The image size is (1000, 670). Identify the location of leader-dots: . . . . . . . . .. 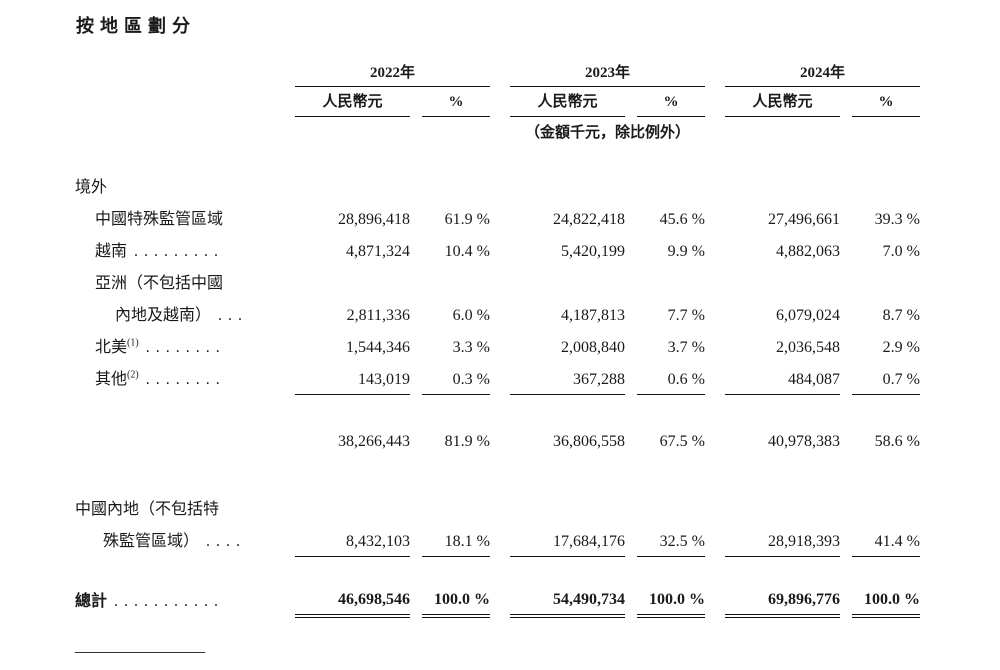
(177, 251).